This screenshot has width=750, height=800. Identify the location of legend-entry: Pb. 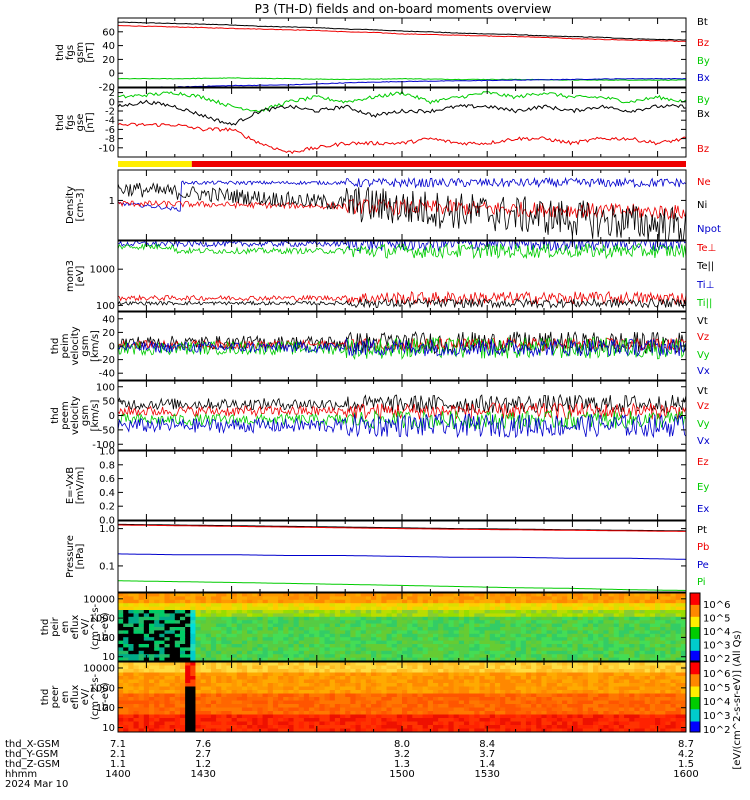
(703, 547).